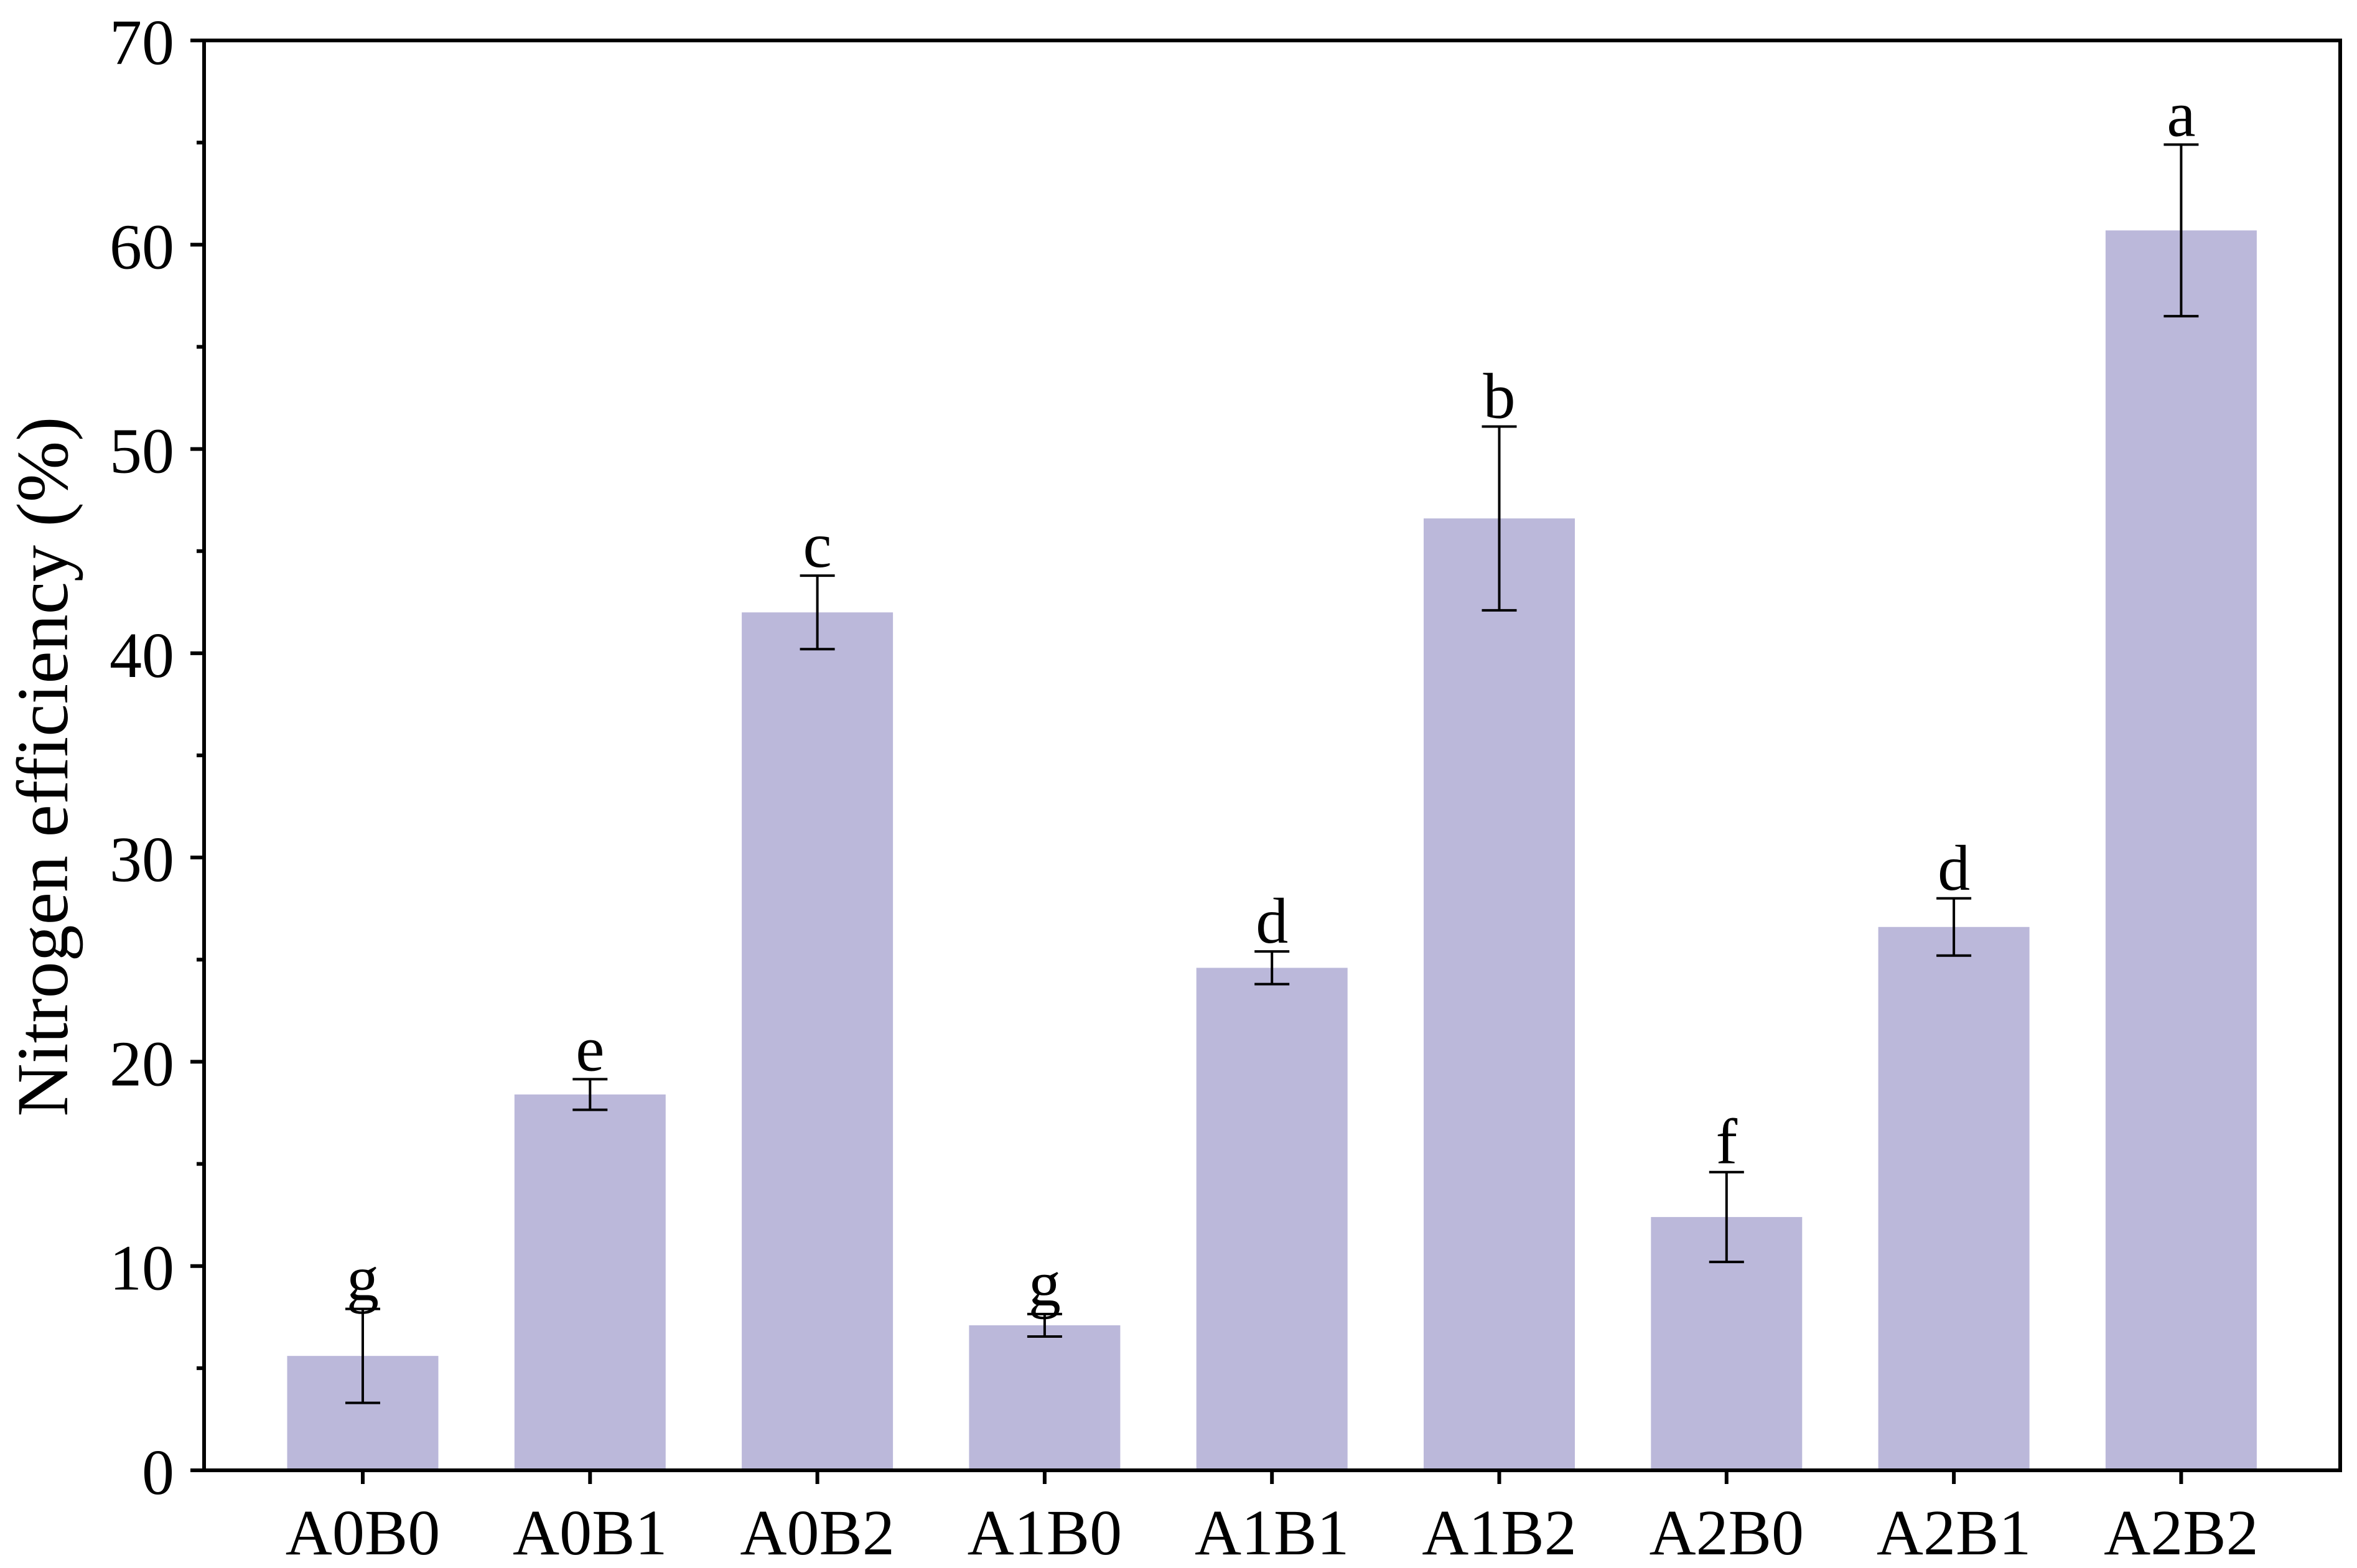  I want to click on x-tick-label: A1B1, so click(1272, 1532).